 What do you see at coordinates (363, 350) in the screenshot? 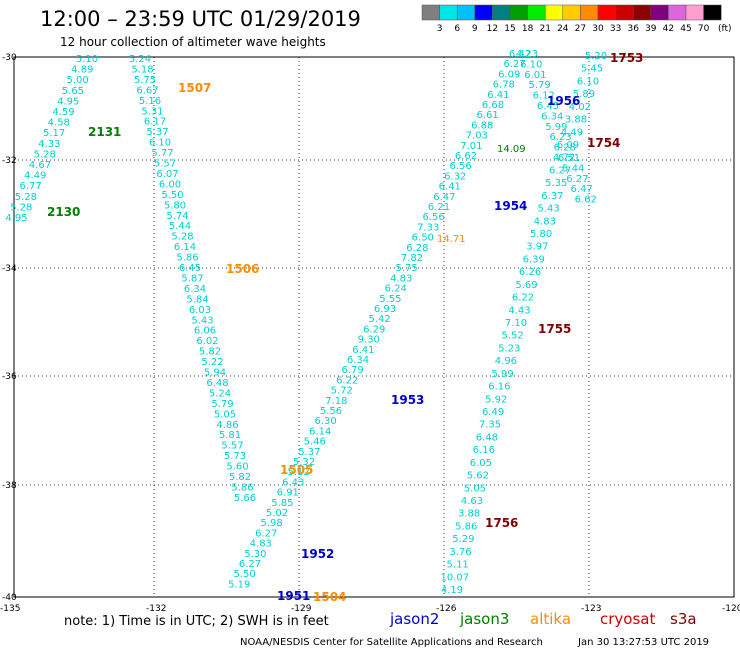
I see `wave-height-value: 6.41` at bounding box center [363, 350].